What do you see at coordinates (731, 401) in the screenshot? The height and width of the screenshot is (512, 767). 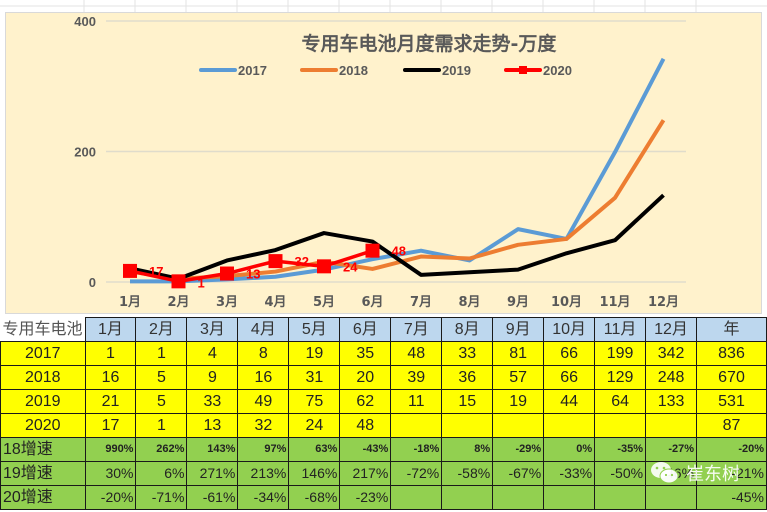 I see `table-cell: 531` at bounding box center [731, 401].